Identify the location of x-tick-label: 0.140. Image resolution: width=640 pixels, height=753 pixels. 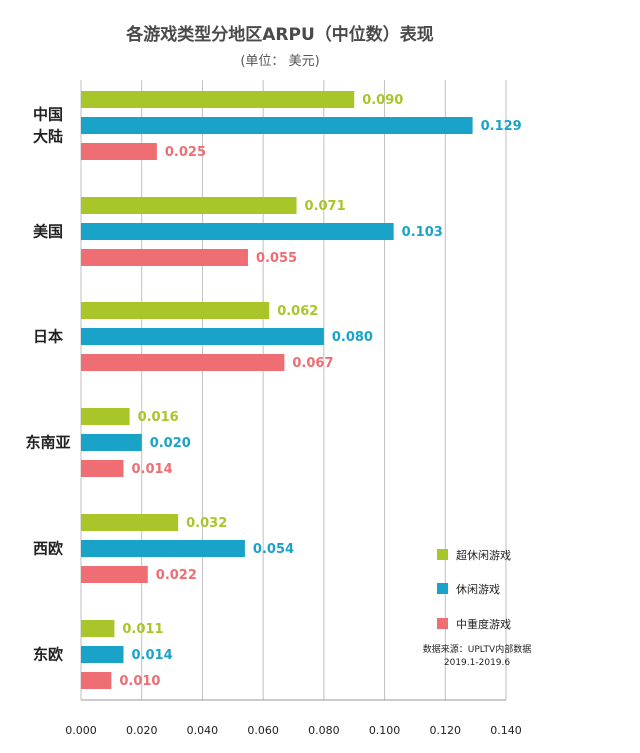
(506, 730).